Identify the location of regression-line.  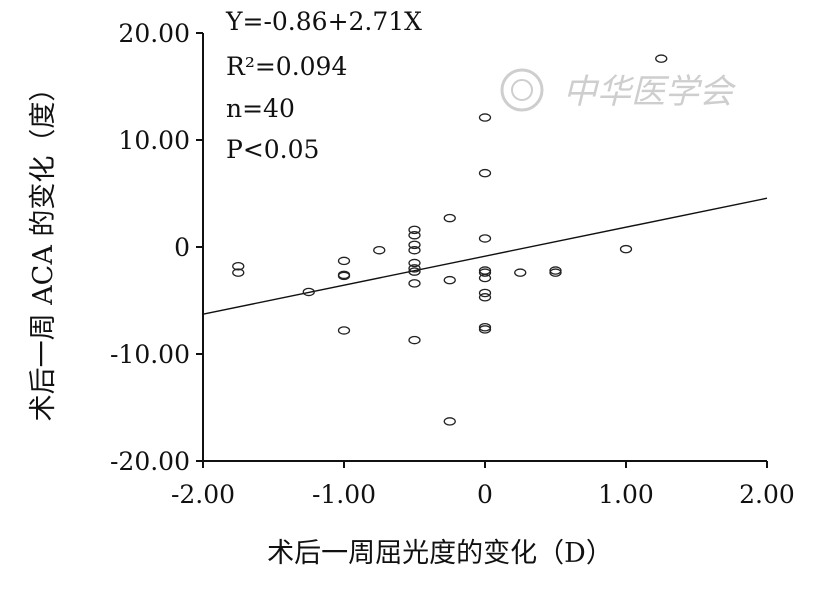
(485, 256).